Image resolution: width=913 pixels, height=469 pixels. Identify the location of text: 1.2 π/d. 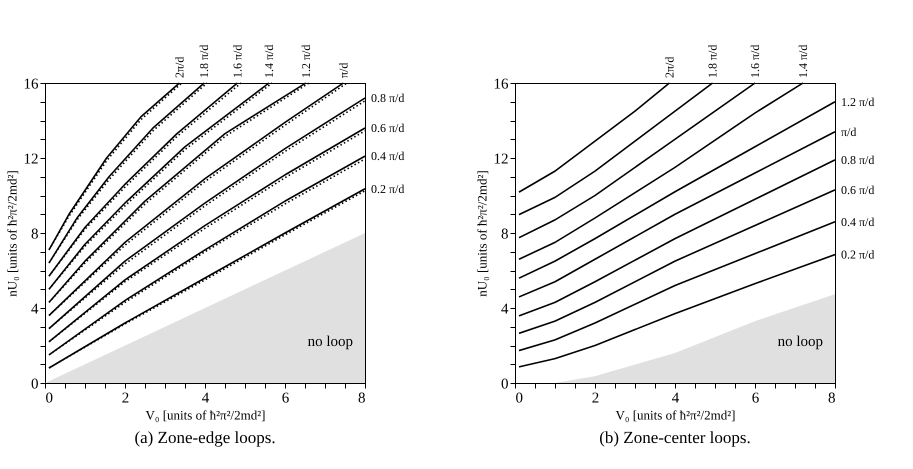
(305, 61).